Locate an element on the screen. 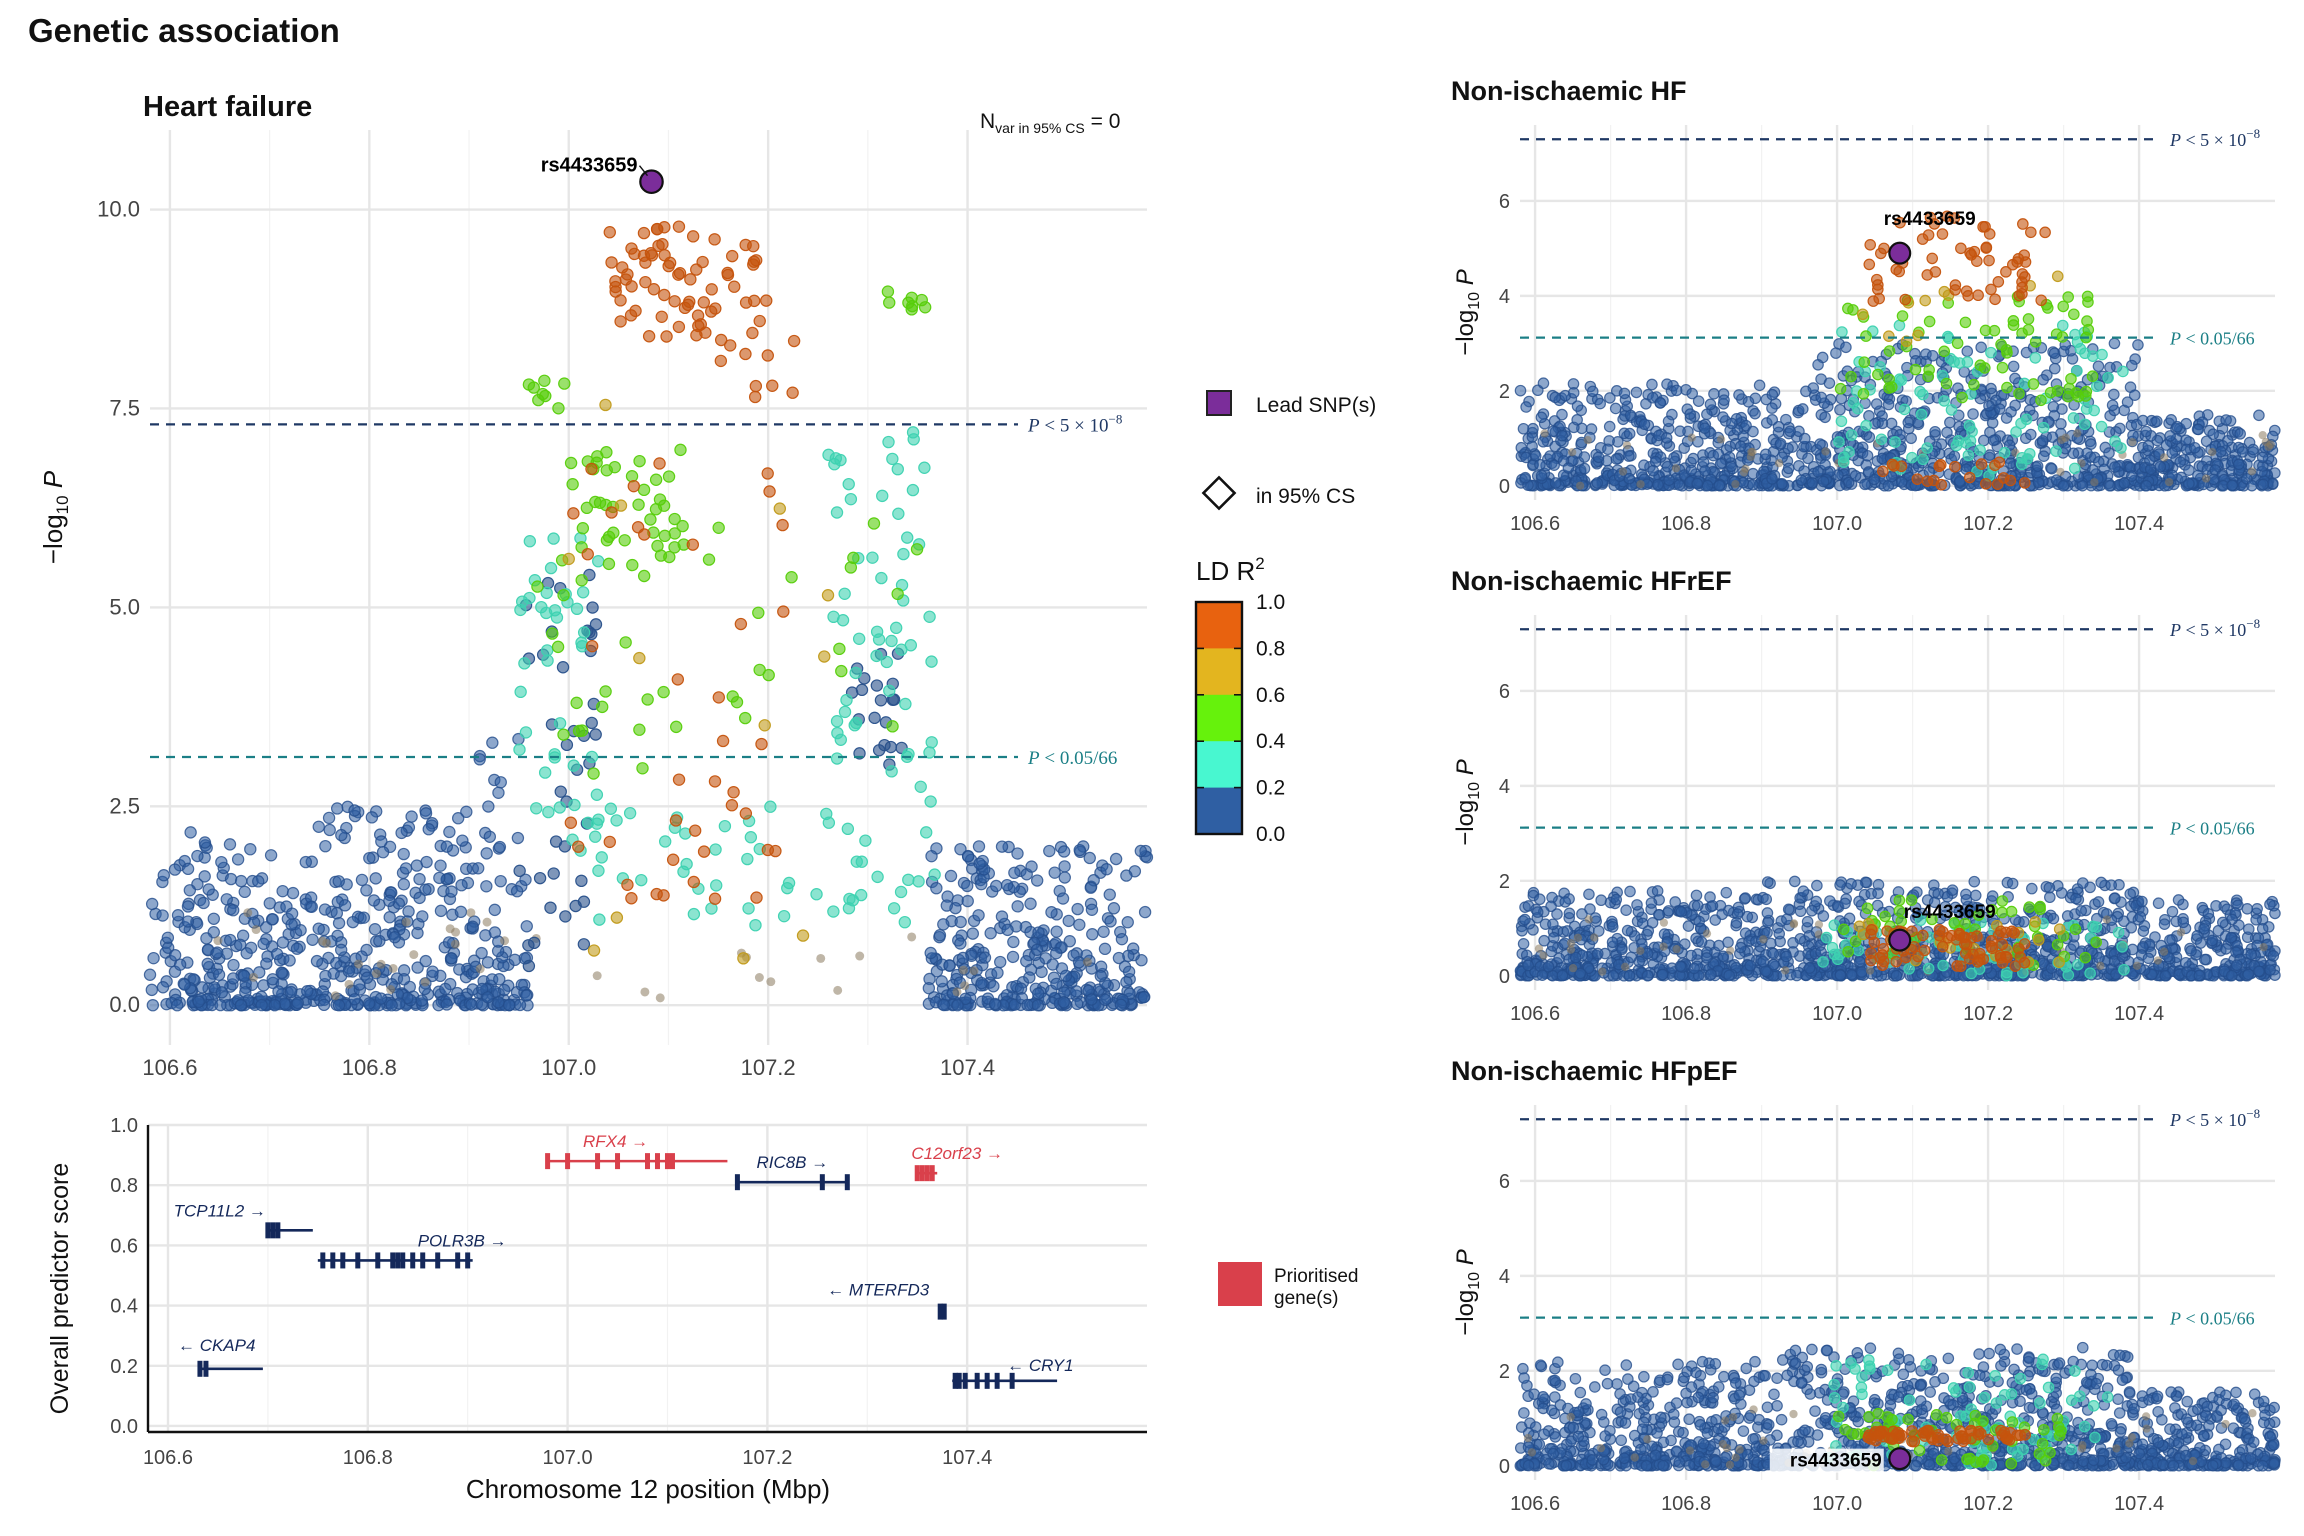 The image size is (2304, 1536). nvar-annotation: Nvar in 95% CS = 0 is located at coordinates (1050, 123).